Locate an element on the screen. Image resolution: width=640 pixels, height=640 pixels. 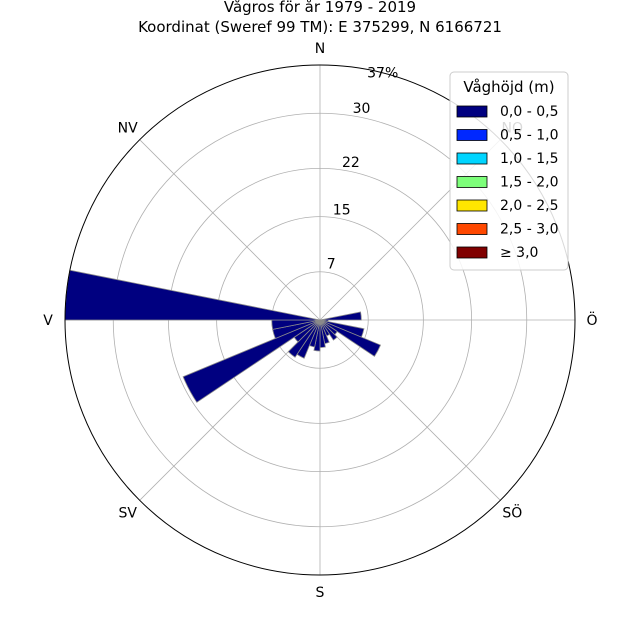
legend-label: 0,0 - 0,5 is located at coordinates (529, 112).